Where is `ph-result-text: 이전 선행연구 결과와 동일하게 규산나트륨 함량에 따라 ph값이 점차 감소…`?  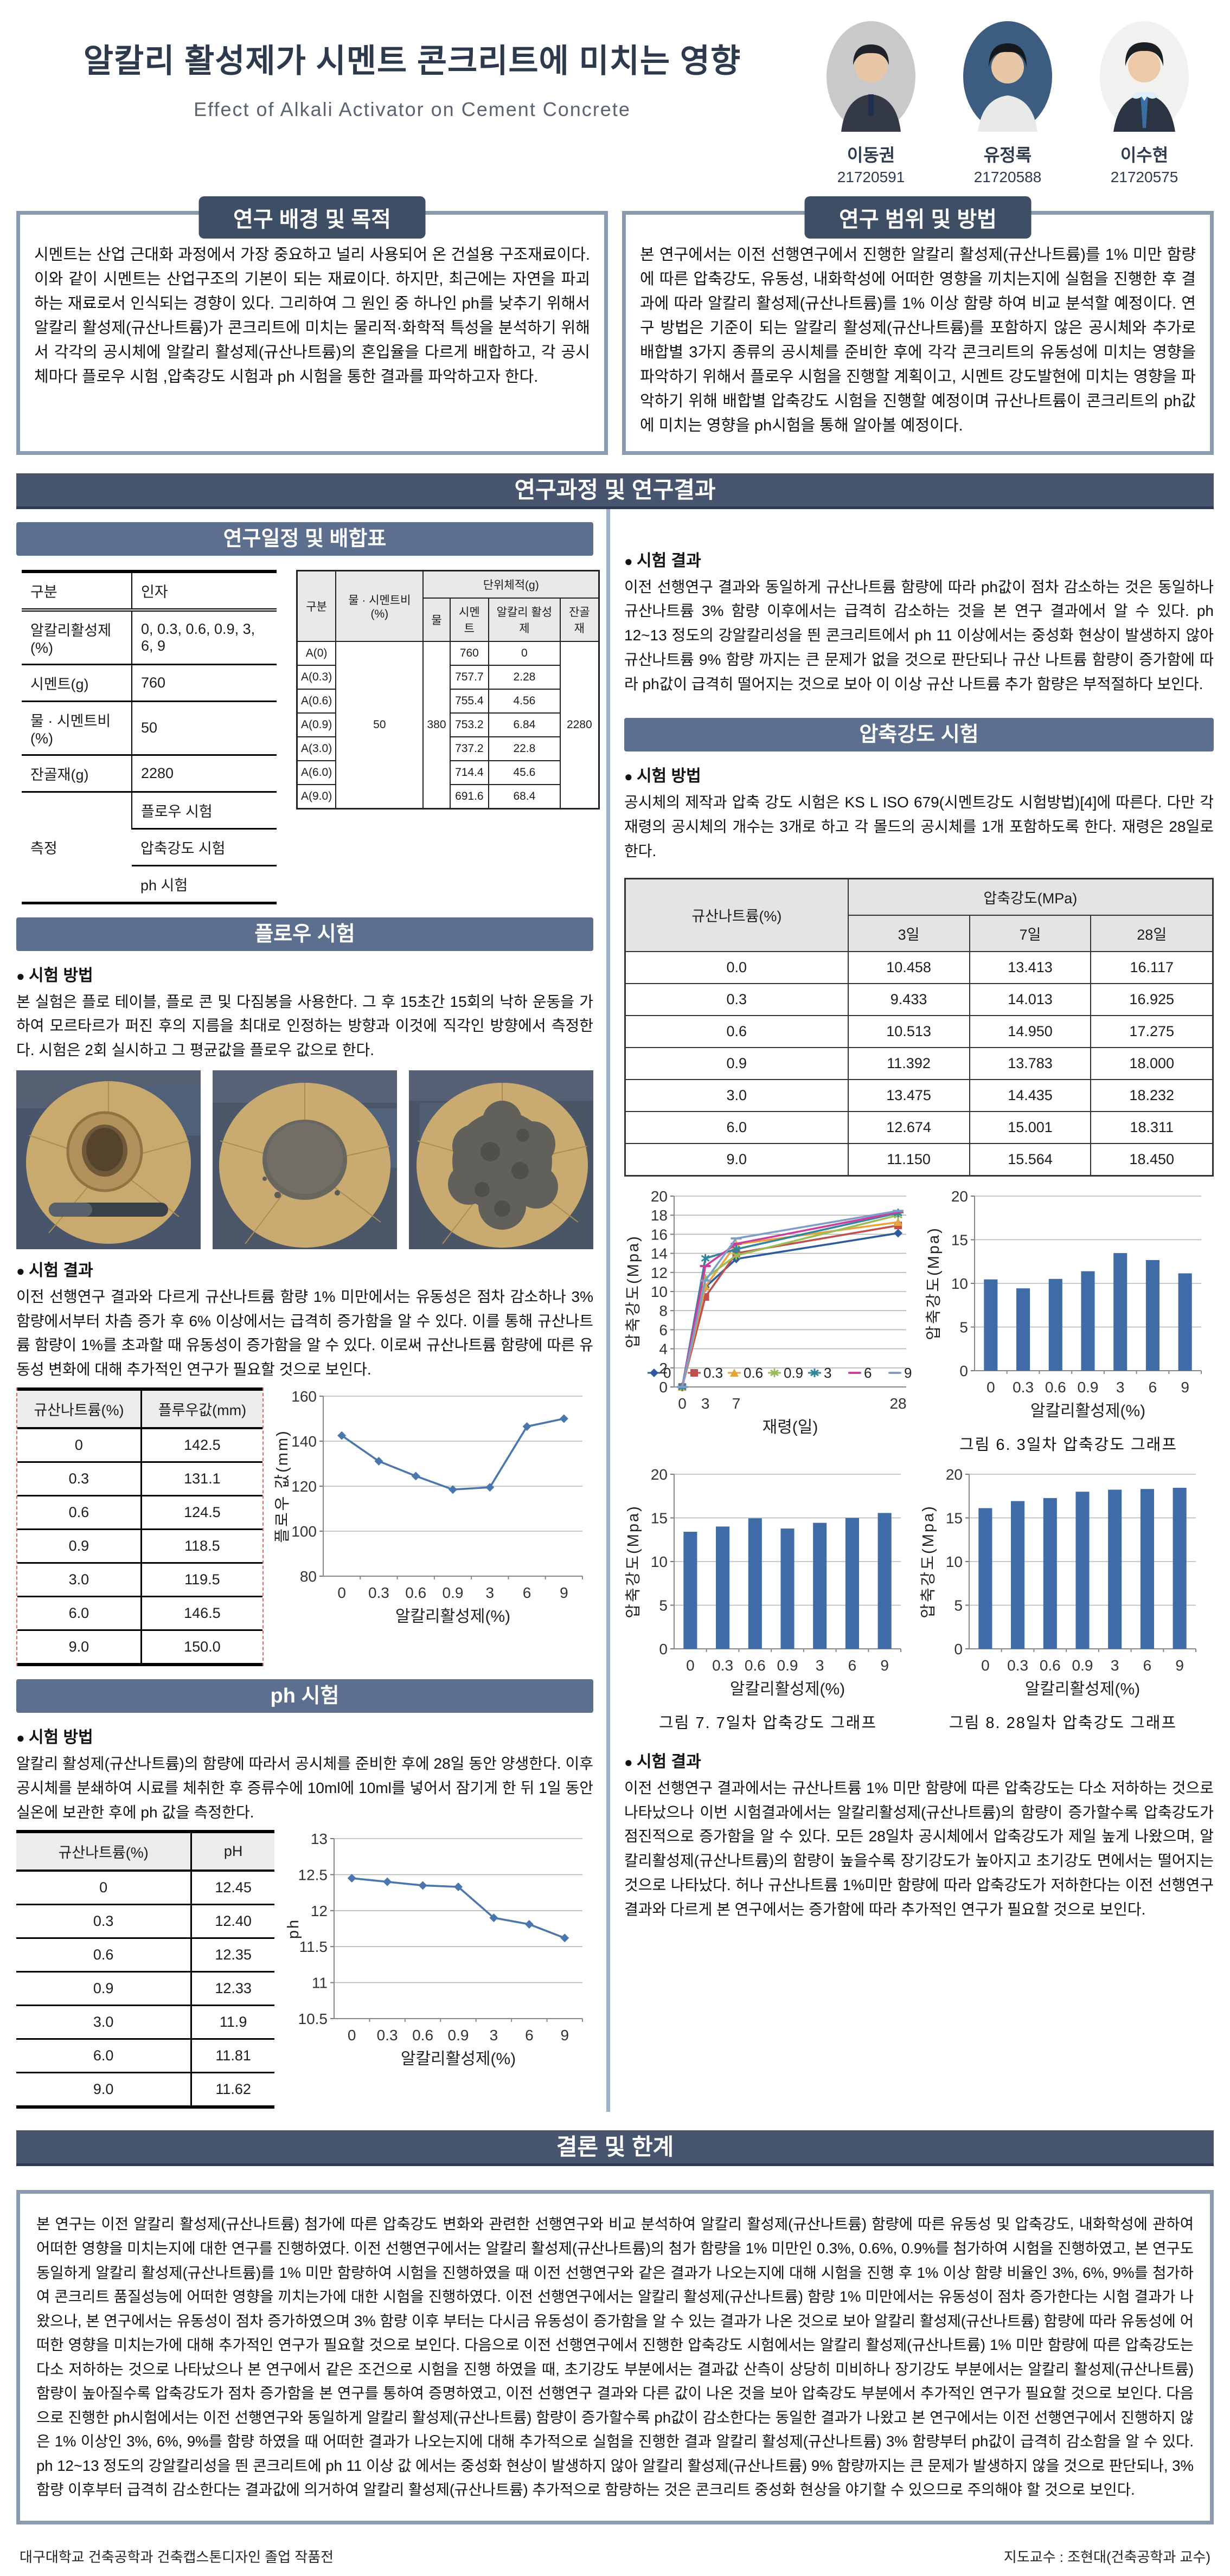 ph-result-text: 이전 선행연구 결과와 동일하게 규산나트륨 함량에 따라 ph값이 점차 감소… is located at coordinates (919, 635).